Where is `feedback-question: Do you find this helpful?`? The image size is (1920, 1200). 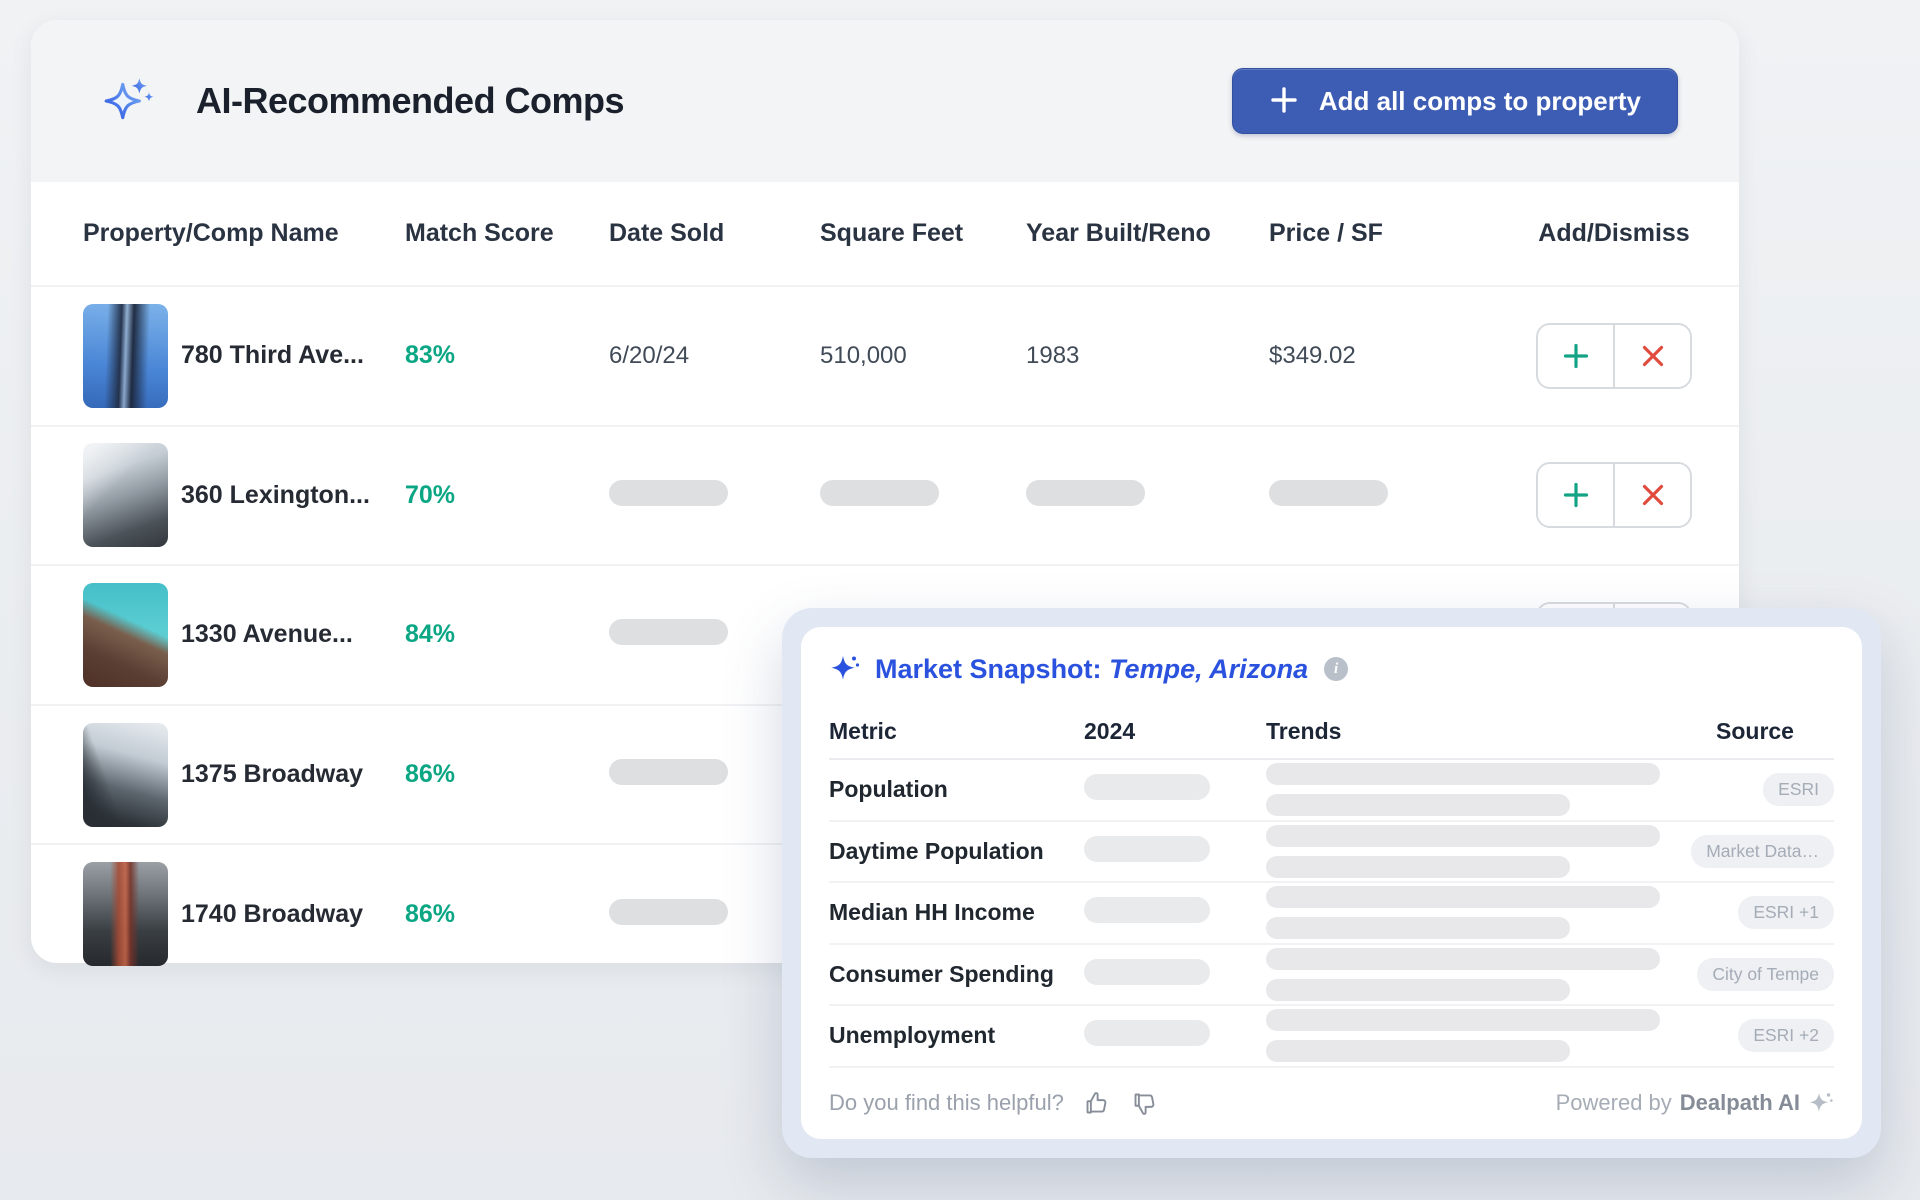
feedback-question: Do you find this helpful? is located at coordinates (946, 1103).